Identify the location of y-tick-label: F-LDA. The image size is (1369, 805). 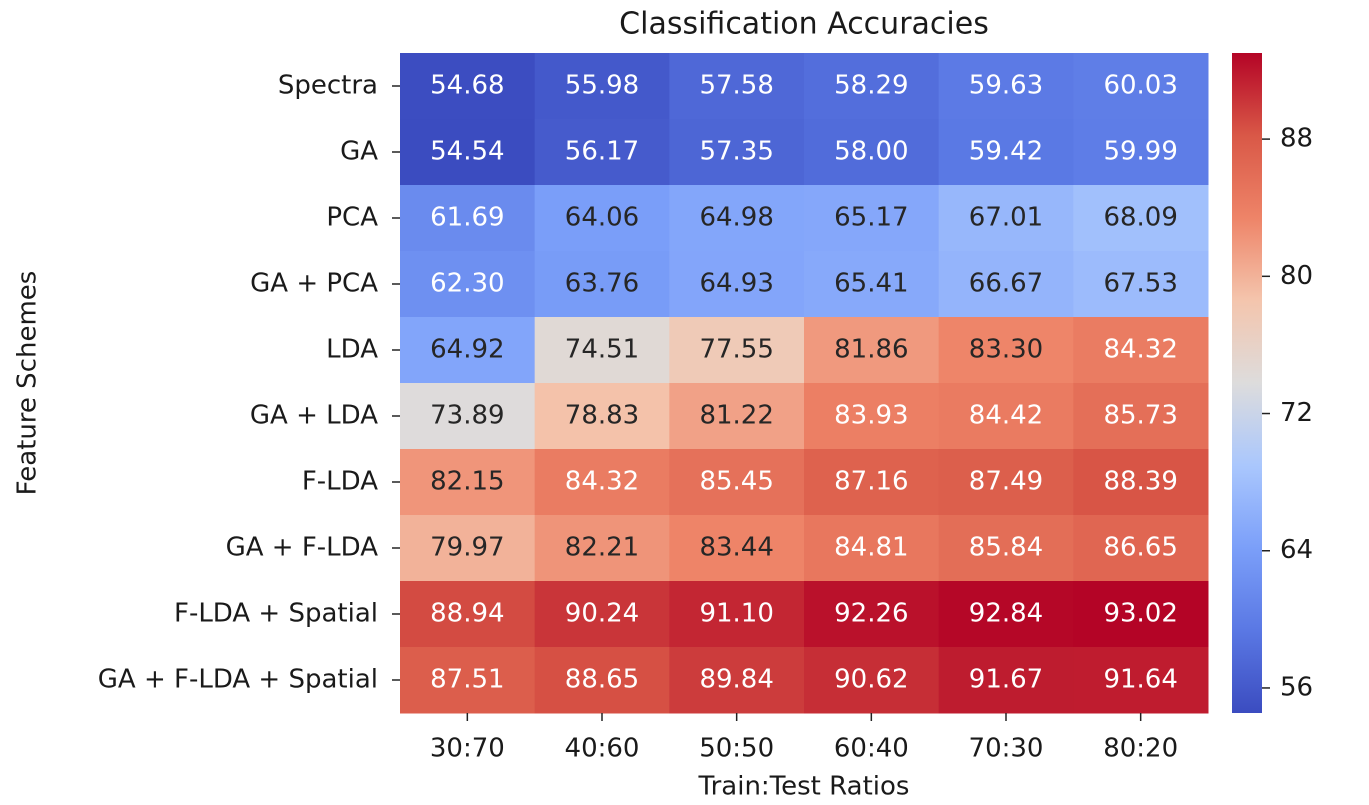
(340, 482).